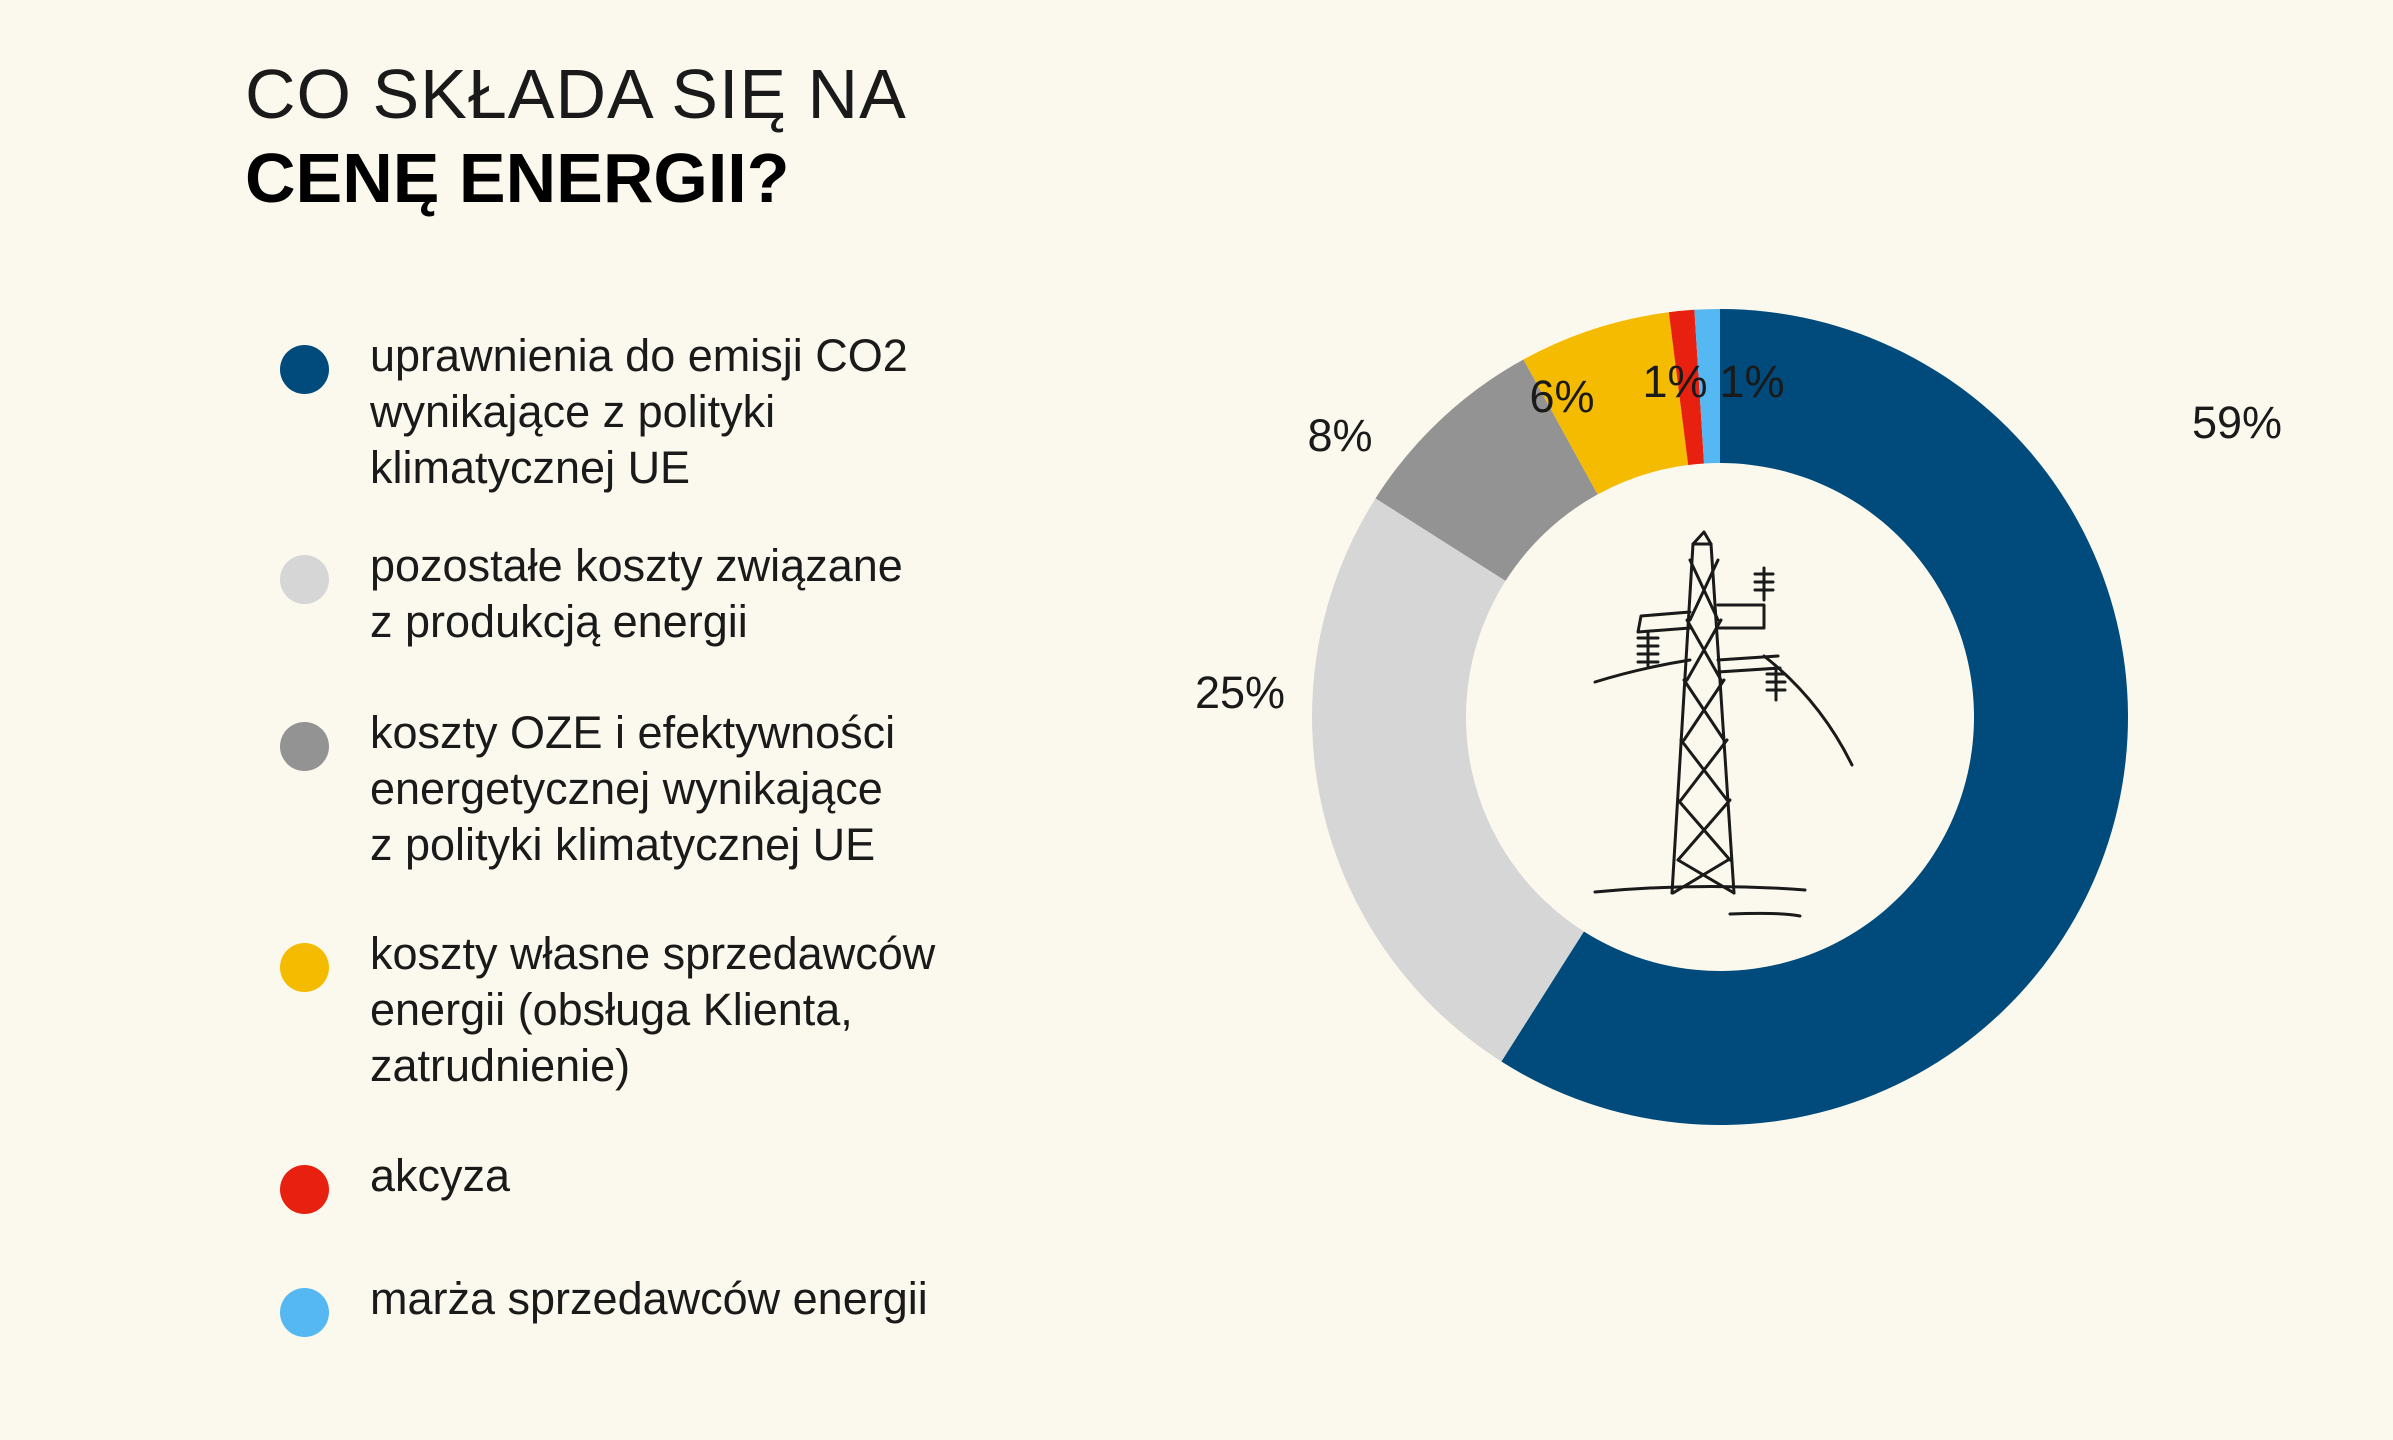 Image resolution: width=2393 pixels, height=1440 pixels. I want to click on legend-swatch-excise, so click(304, 1189).